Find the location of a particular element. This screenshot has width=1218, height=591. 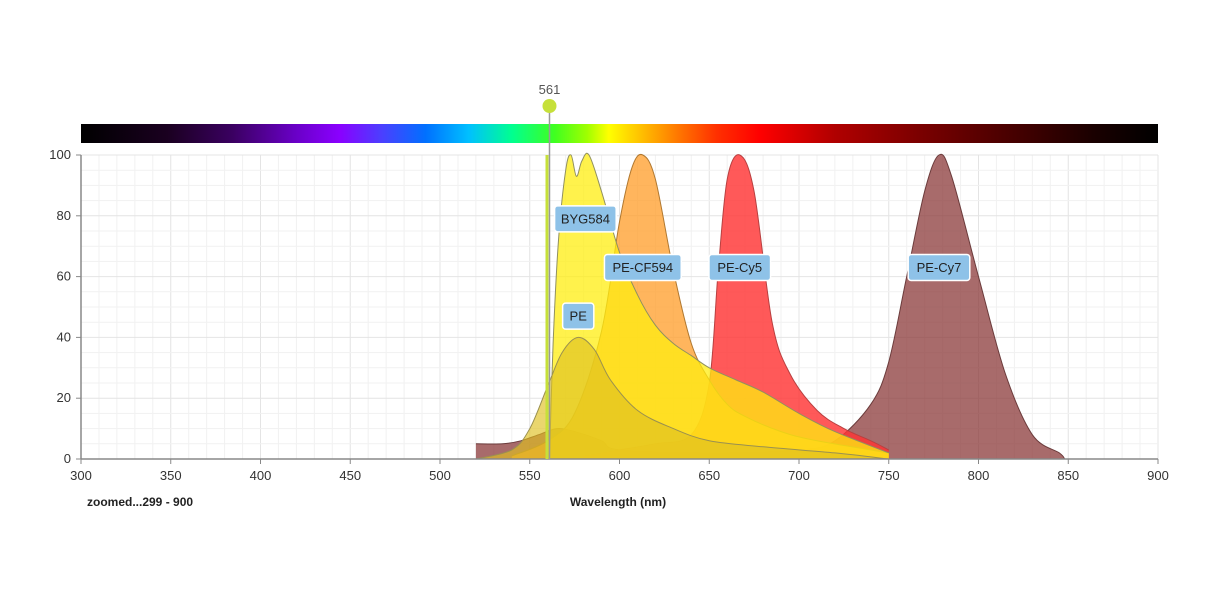

tag-box-pe-cy7 is located at coordinates (939, 267).